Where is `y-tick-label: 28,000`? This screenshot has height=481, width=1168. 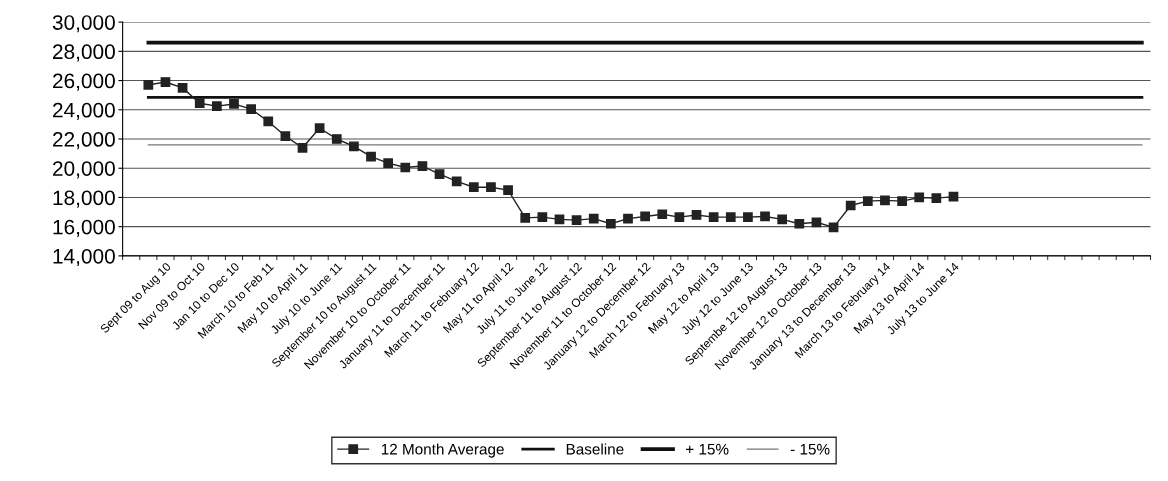
y-tick-label: 28,000 is located at coordinates (84, 53).